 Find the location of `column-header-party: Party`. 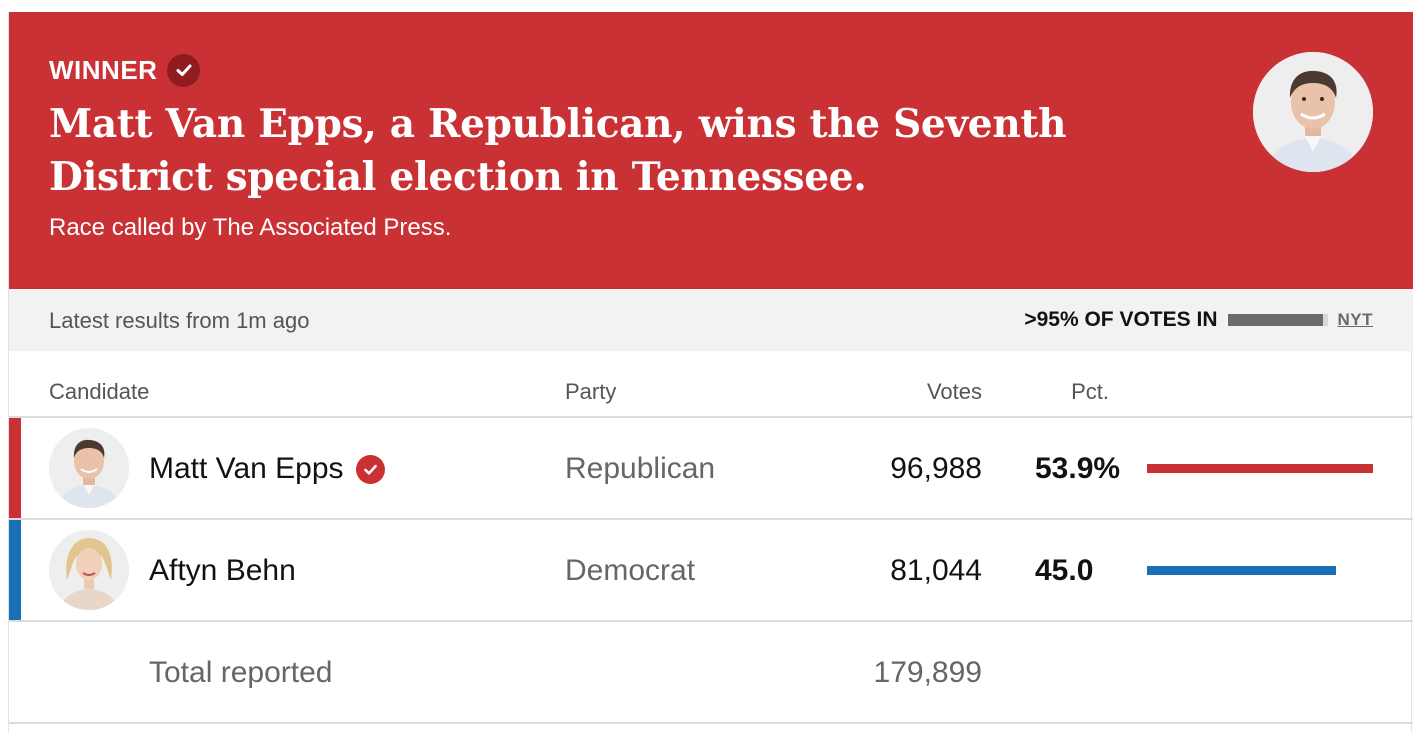

column-header-party: Party is located at coordinates (591, 391).